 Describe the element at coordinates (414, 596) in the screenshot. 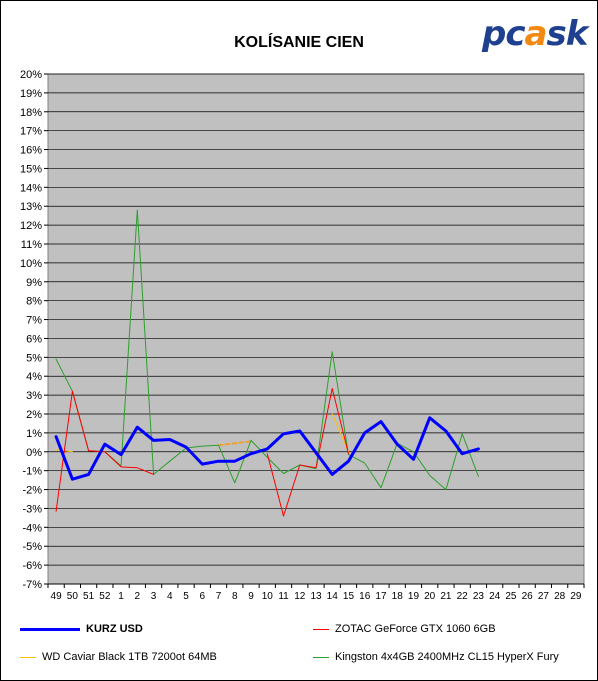

I see `x-tick-label: 19` at that location.